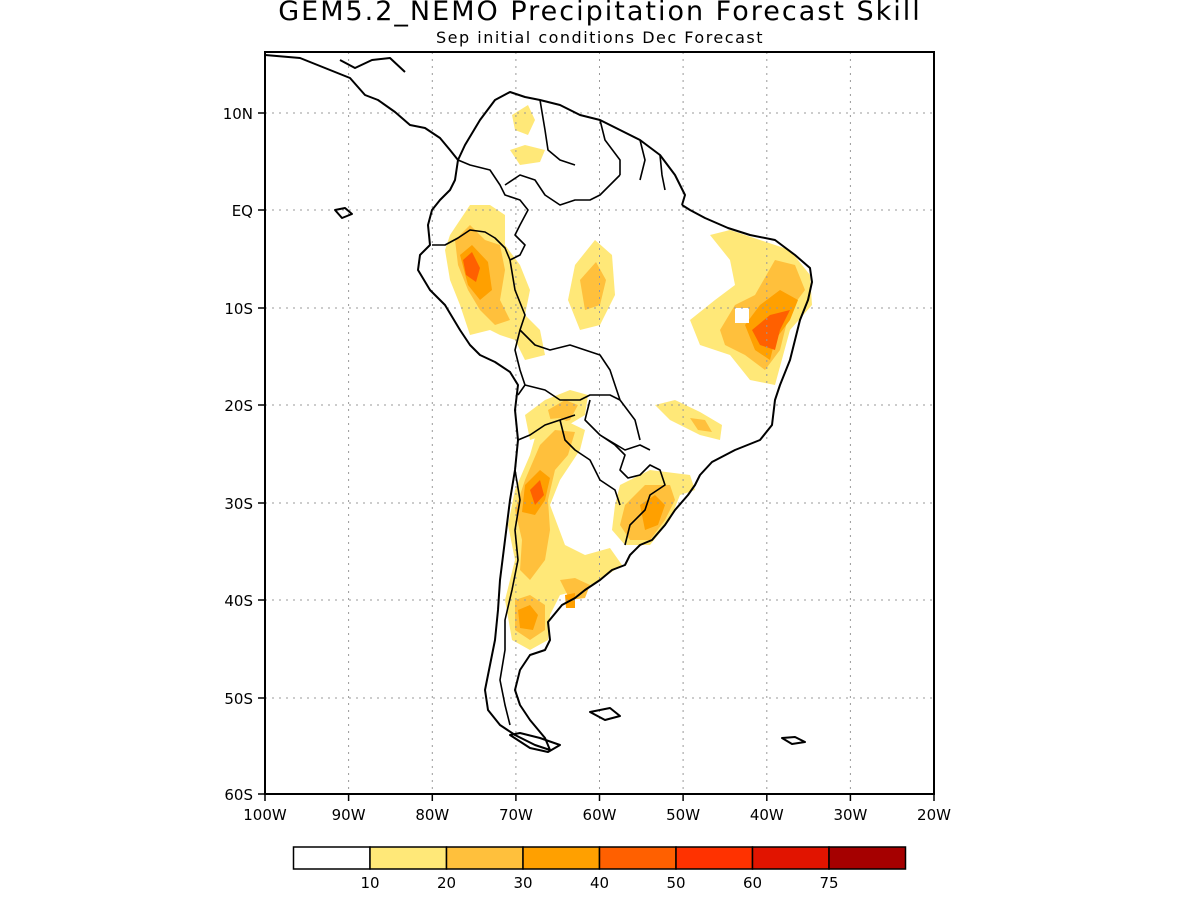  Describe the element at coordinates (238, 504) in the screenshot. I see `lat-label-30s: 30S` at that location.